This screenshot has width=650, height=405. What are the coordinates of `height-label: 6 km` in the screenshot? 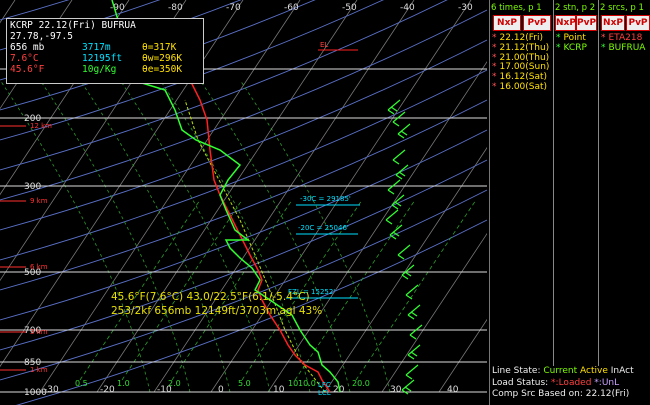 It's located at (39, 267).